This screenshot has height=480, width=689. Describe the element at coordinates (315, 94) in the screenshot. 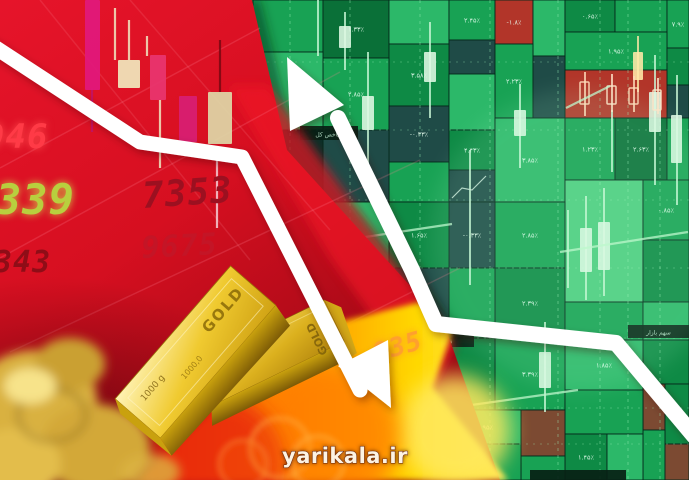

I see `up-arrowhead` at that location.